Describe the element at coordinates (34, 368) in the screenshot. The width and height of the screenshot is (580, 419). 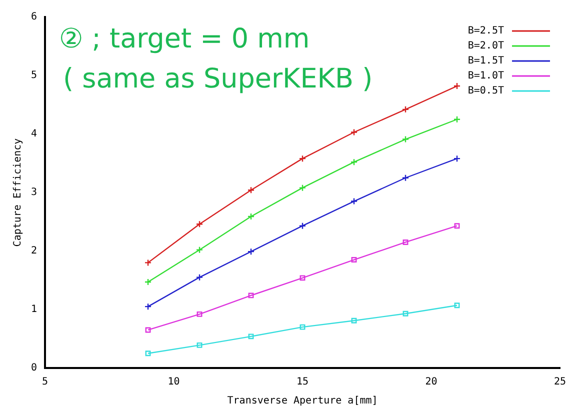
I see `y-tick-label: 0` at that location.